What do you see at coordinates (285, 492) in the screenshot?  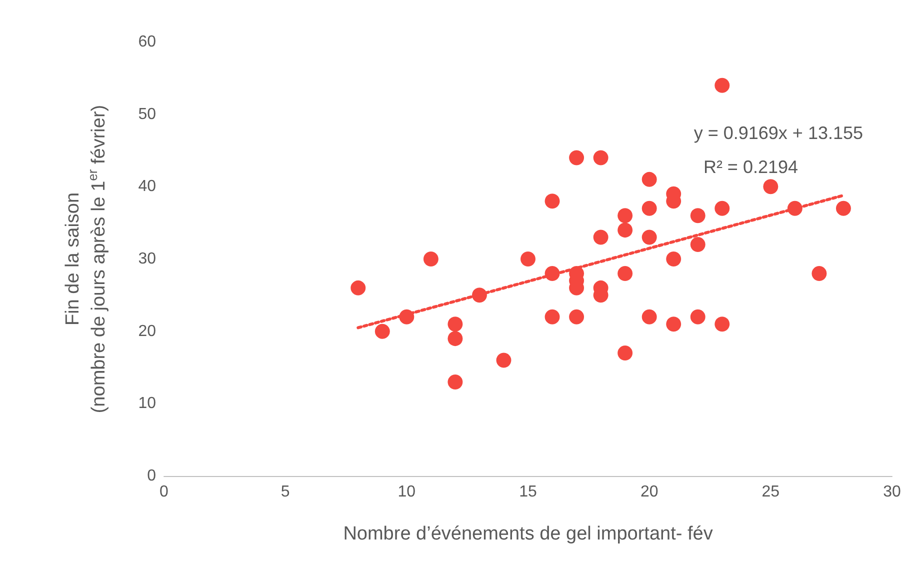 I see `x-tick-label: 5` at bounding box center [285, 492].